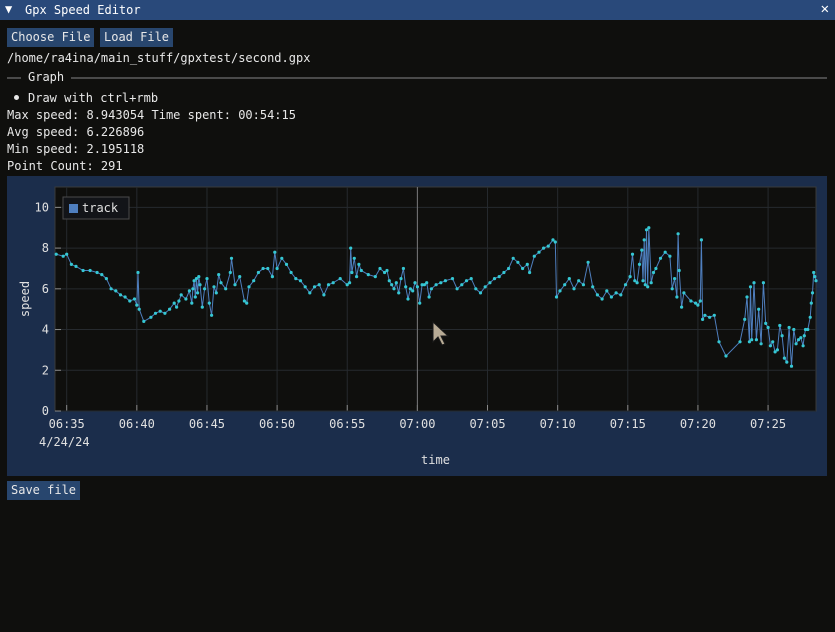 The image size is (835, 632). Describe the element at coordinates (46, 77) in the screenshot. I see `section-graph-label: Graph` at that location.